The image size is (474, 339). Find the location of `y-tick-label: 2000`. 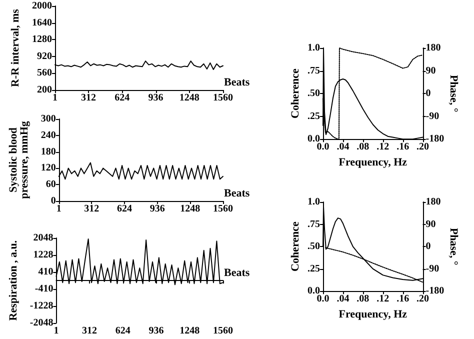

y-tick-label: 2000 is located at coordinates (42, 6).